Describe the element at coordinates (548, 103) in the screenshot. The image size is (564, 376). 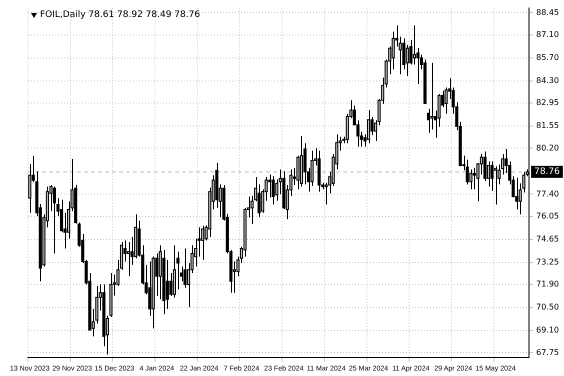
I see `y-tick-label: 82.95` at that location.